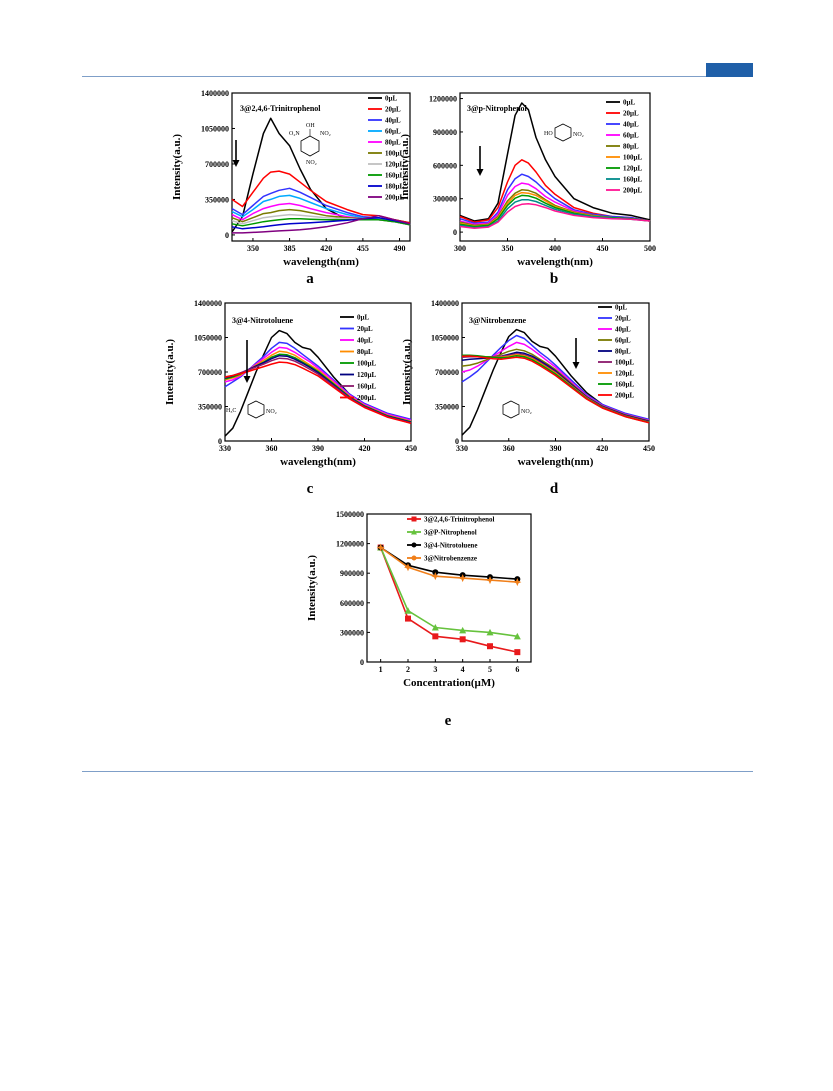  I want to click on panel-label-e: e, so click(448, 721).